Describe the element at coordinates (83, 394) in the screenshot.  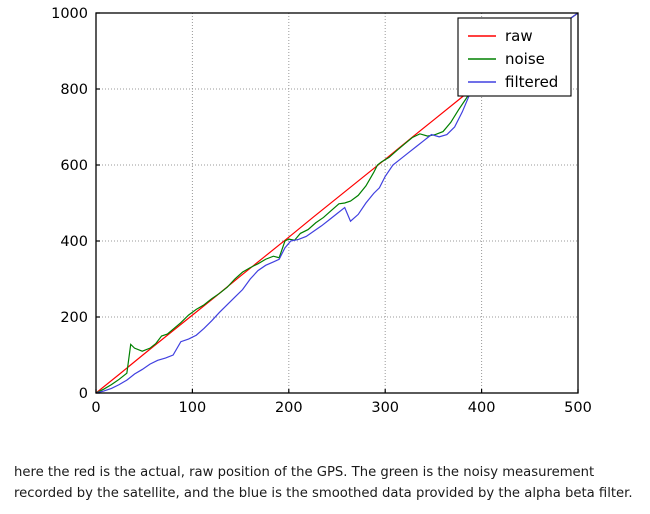
I see `tick-label-y: 0` at that location.